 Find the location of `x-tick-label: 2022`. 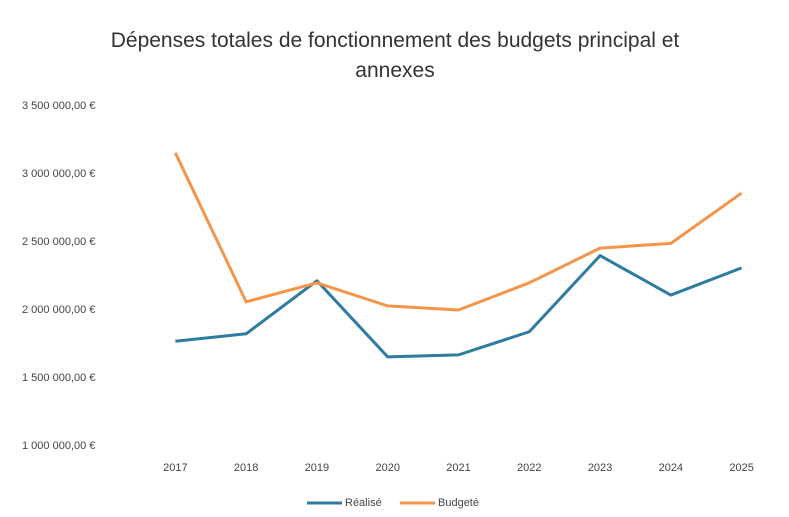

x-tick-label: 2022 is located at coordinates (529, 468).